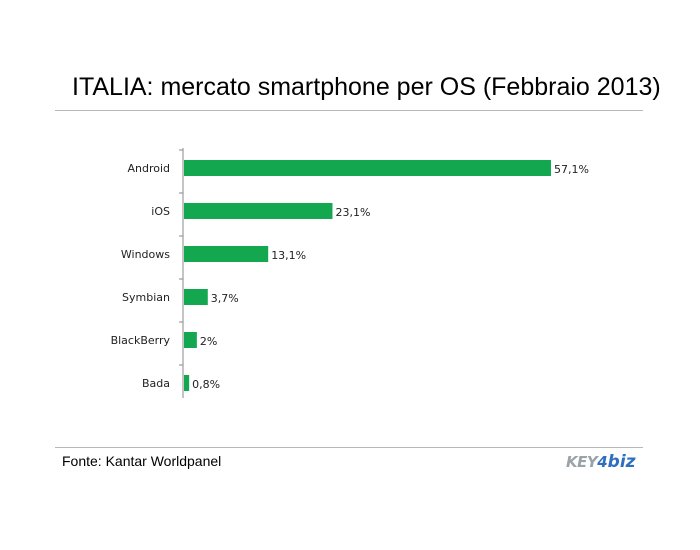 The height and width of the screenshot is (550, 700). I want to click on bar-bada, so click(187, 383).